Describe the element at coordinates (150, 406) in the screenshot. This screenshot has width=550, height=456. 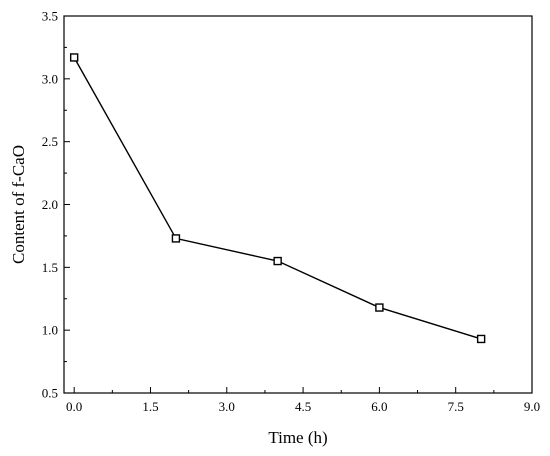
I see `x-tick-label: 1.5` at that location.